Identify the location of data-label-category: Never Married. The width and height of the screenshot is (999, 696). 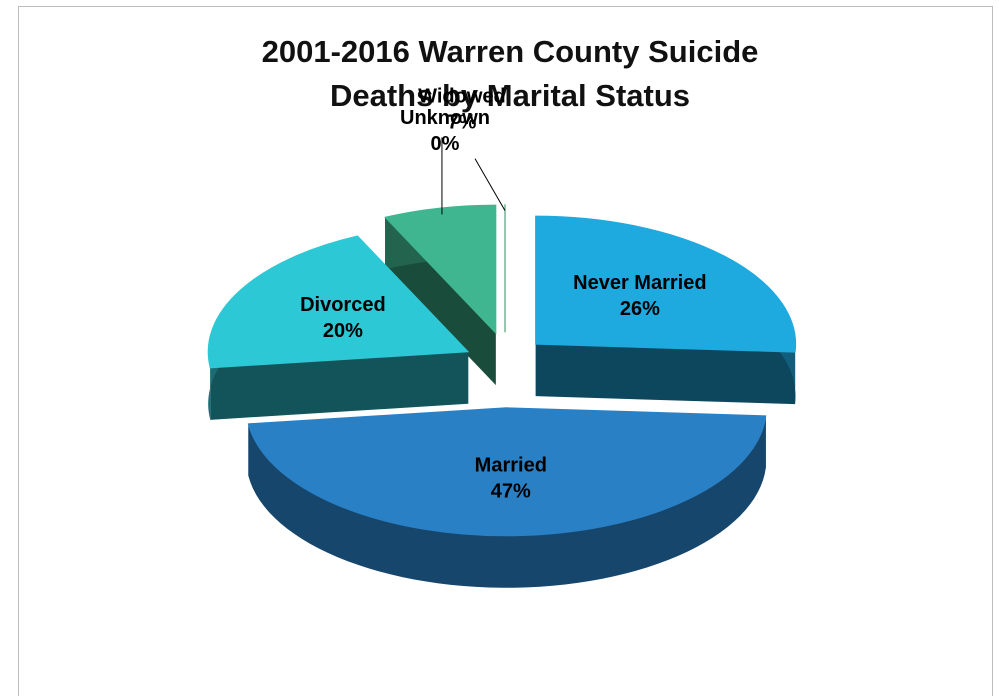
(639, 283).